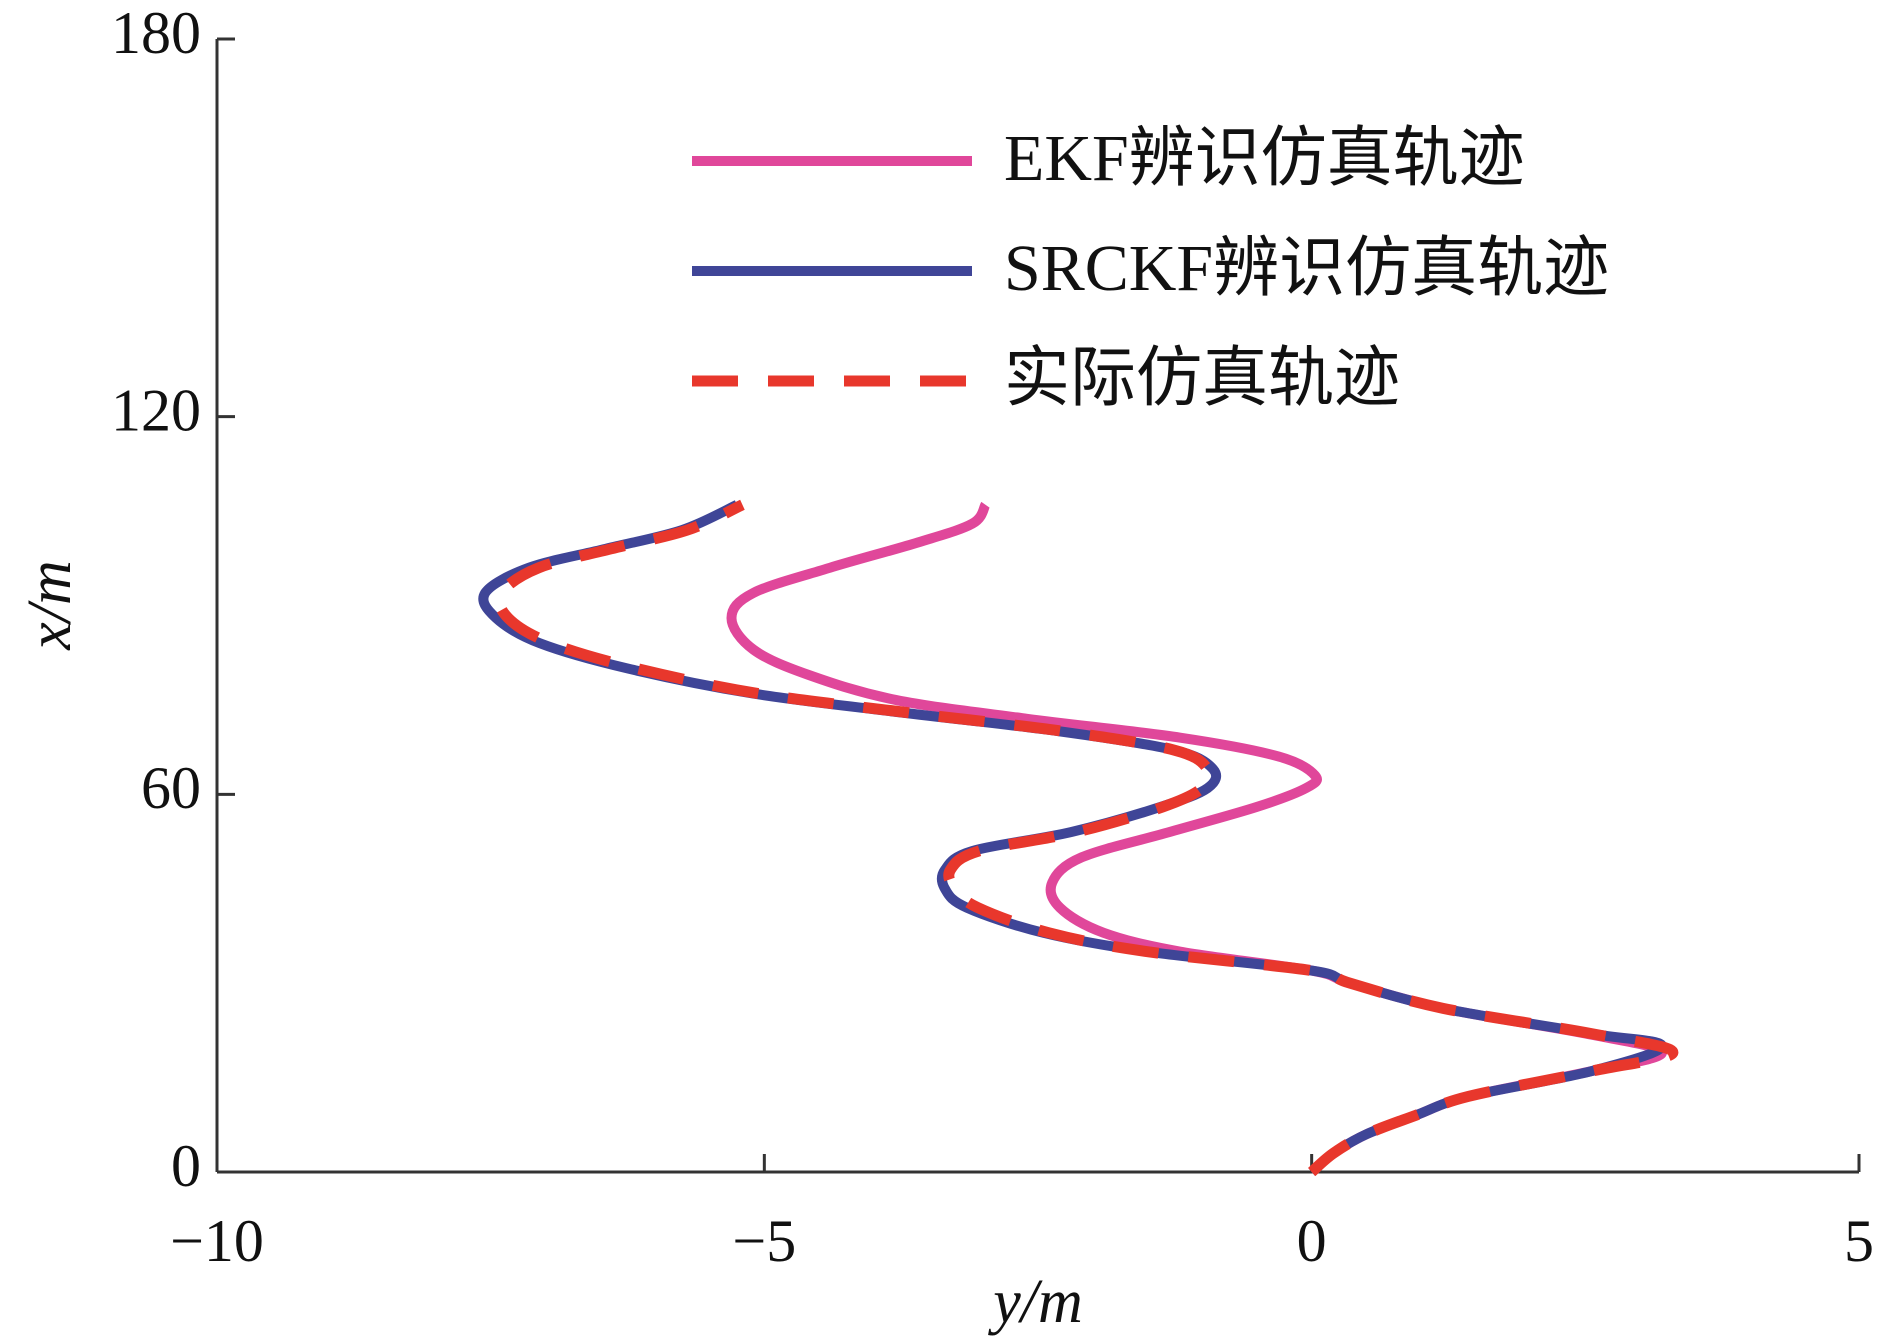  What do you see at coordinates (1035, 1302) in the screenshot?
I see `x-axis-label: y/m` at bounding box center [1035, 1302].